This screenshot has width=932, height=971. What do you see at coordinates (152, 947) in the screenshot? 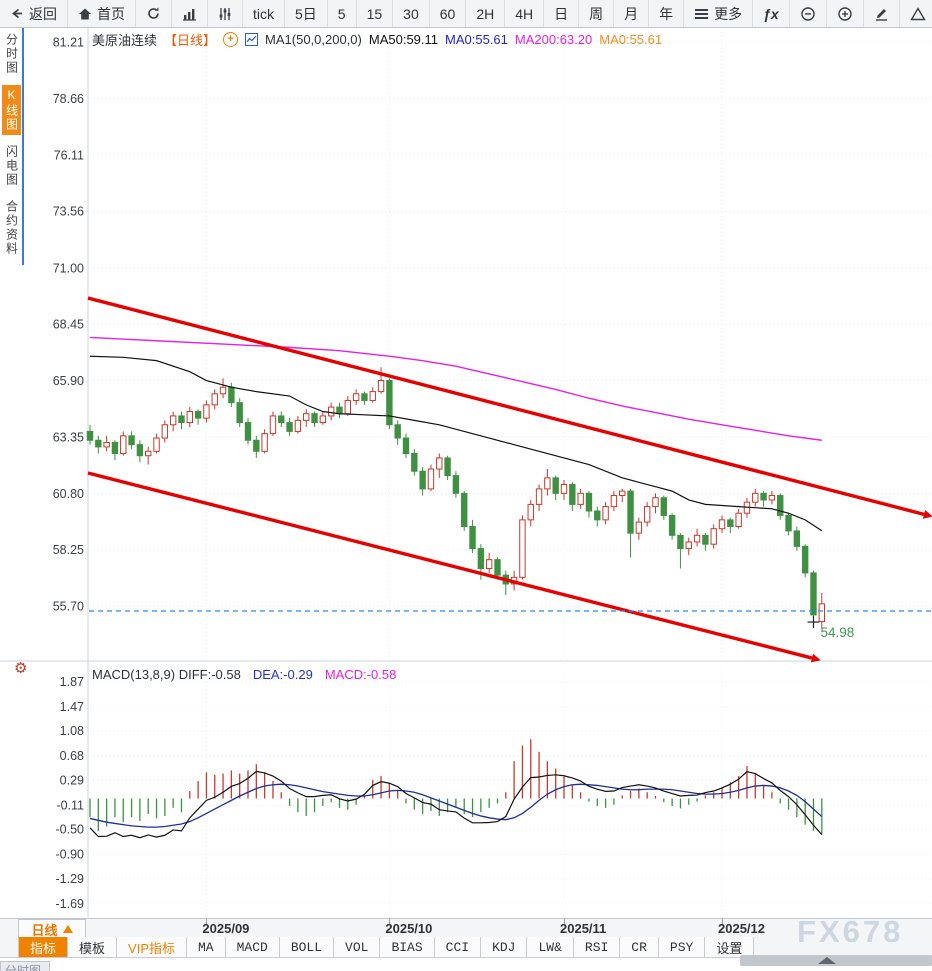
I see `indicator-tab-2: VIP指标` at bounding box center [152, 947].